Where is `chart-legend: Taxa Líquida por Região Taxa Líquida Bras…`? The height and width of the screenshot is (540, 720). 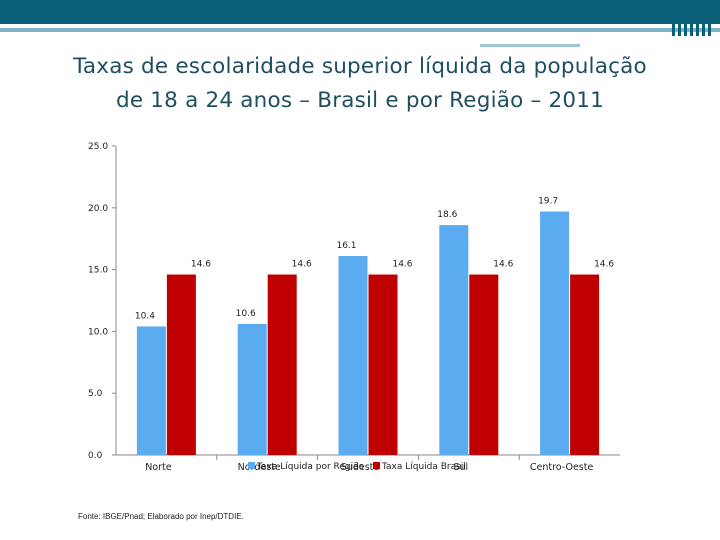
chart-legend: Taxa Líquida por Região Taxa Líquida Bras… is located at coordinates (357, 467).